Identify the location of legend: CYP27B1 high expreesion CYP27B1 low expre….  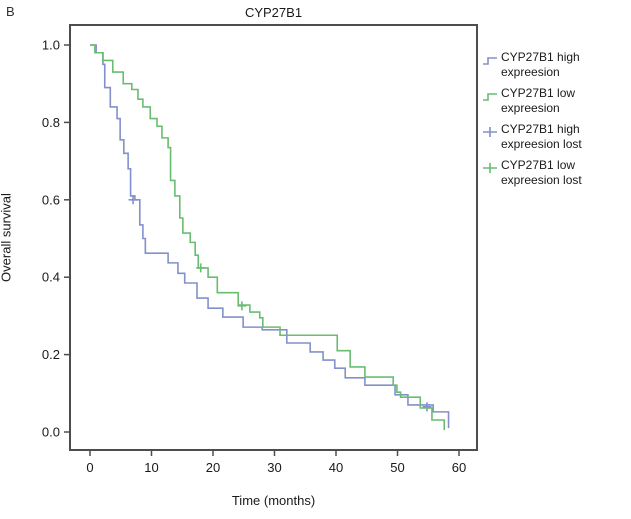
(556, 122).